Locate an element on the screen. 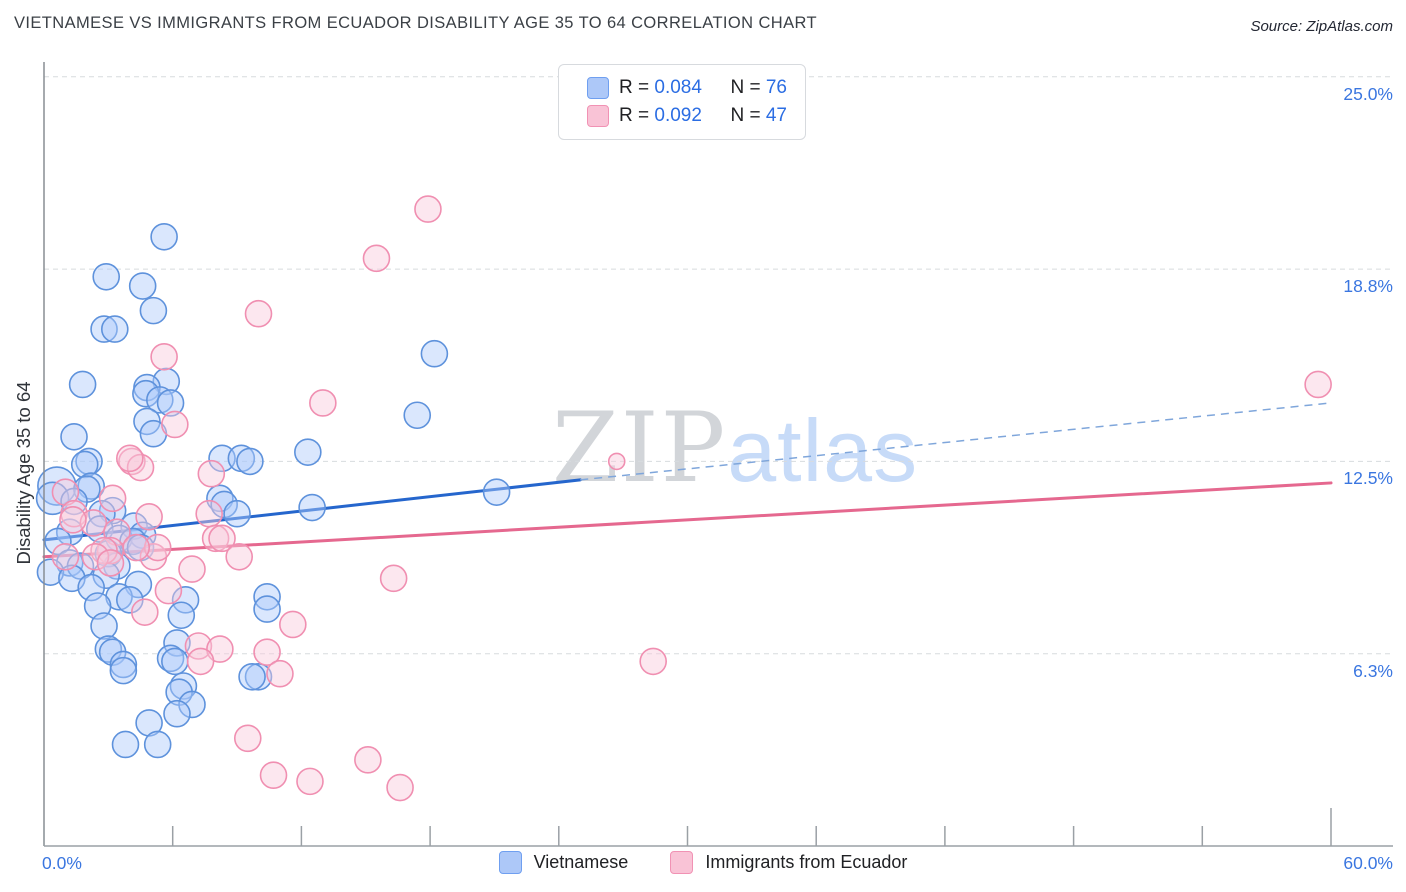 This screenshot has width=1406, height=892. ecuador-swatch-icon is located at coordinates (598, 116).